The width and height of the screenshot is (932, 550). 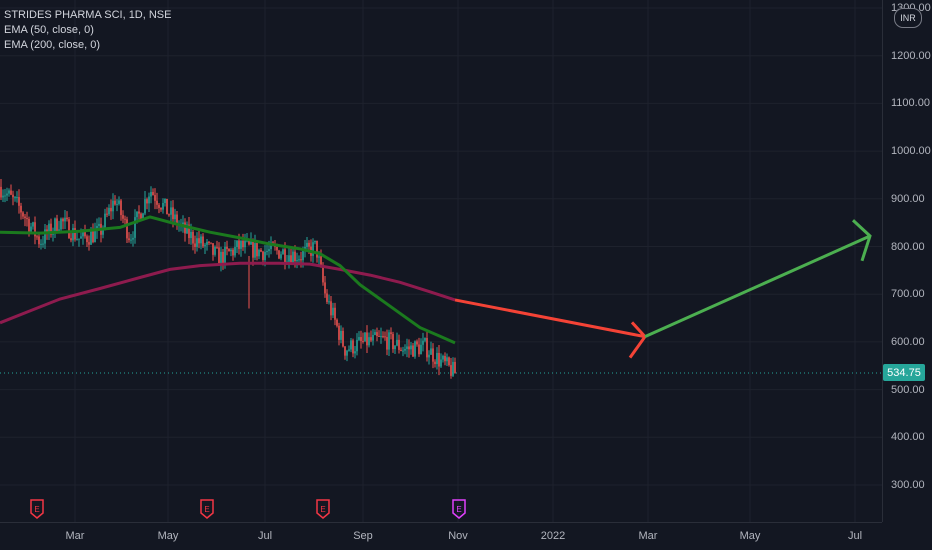 I want to click on time-tick-label: May, so click(x=168, y=536).